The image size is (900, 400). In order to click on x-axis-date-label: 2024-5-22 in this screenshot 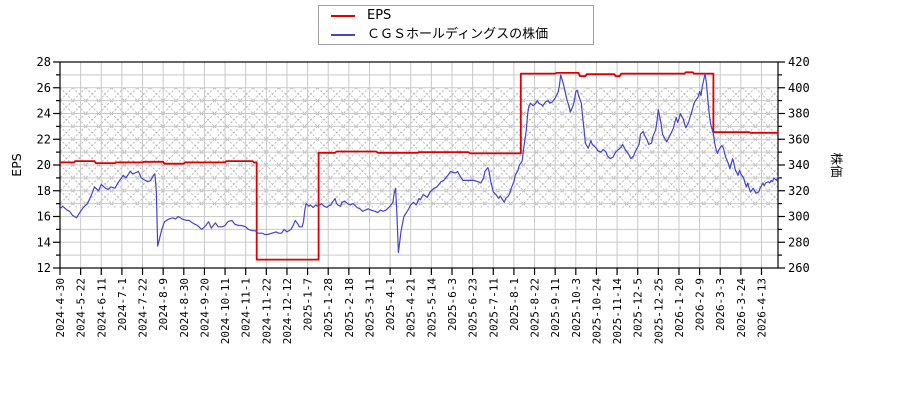, I will do `click(81, 308)`.